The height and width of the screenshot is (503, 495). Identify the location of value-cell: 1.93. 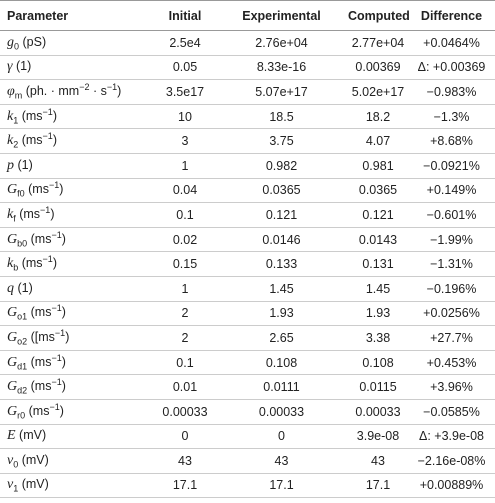
(378, 314).